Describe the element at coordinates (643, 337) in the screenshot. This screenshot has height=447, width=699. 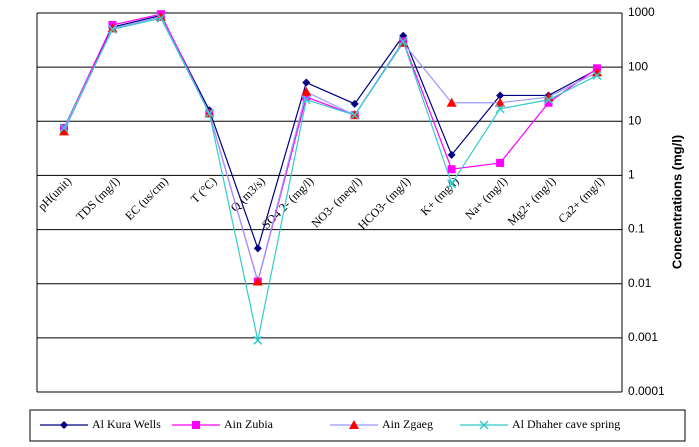
I see `y-tick-label: 0.001` at that location.